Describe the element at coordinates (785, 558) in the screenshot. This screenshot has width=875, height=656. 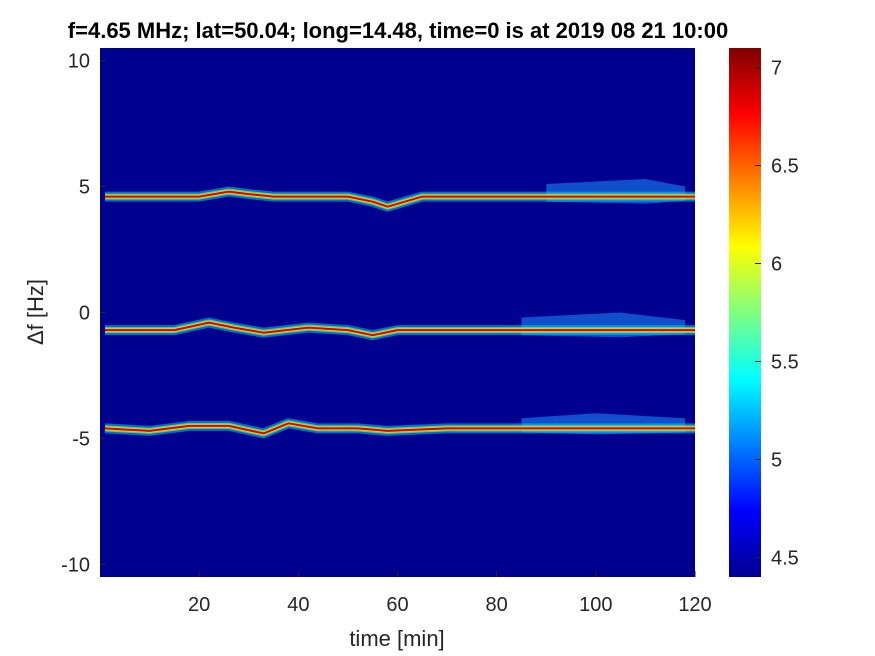
I see `colorbar-tick-label: 4.5` at that location.